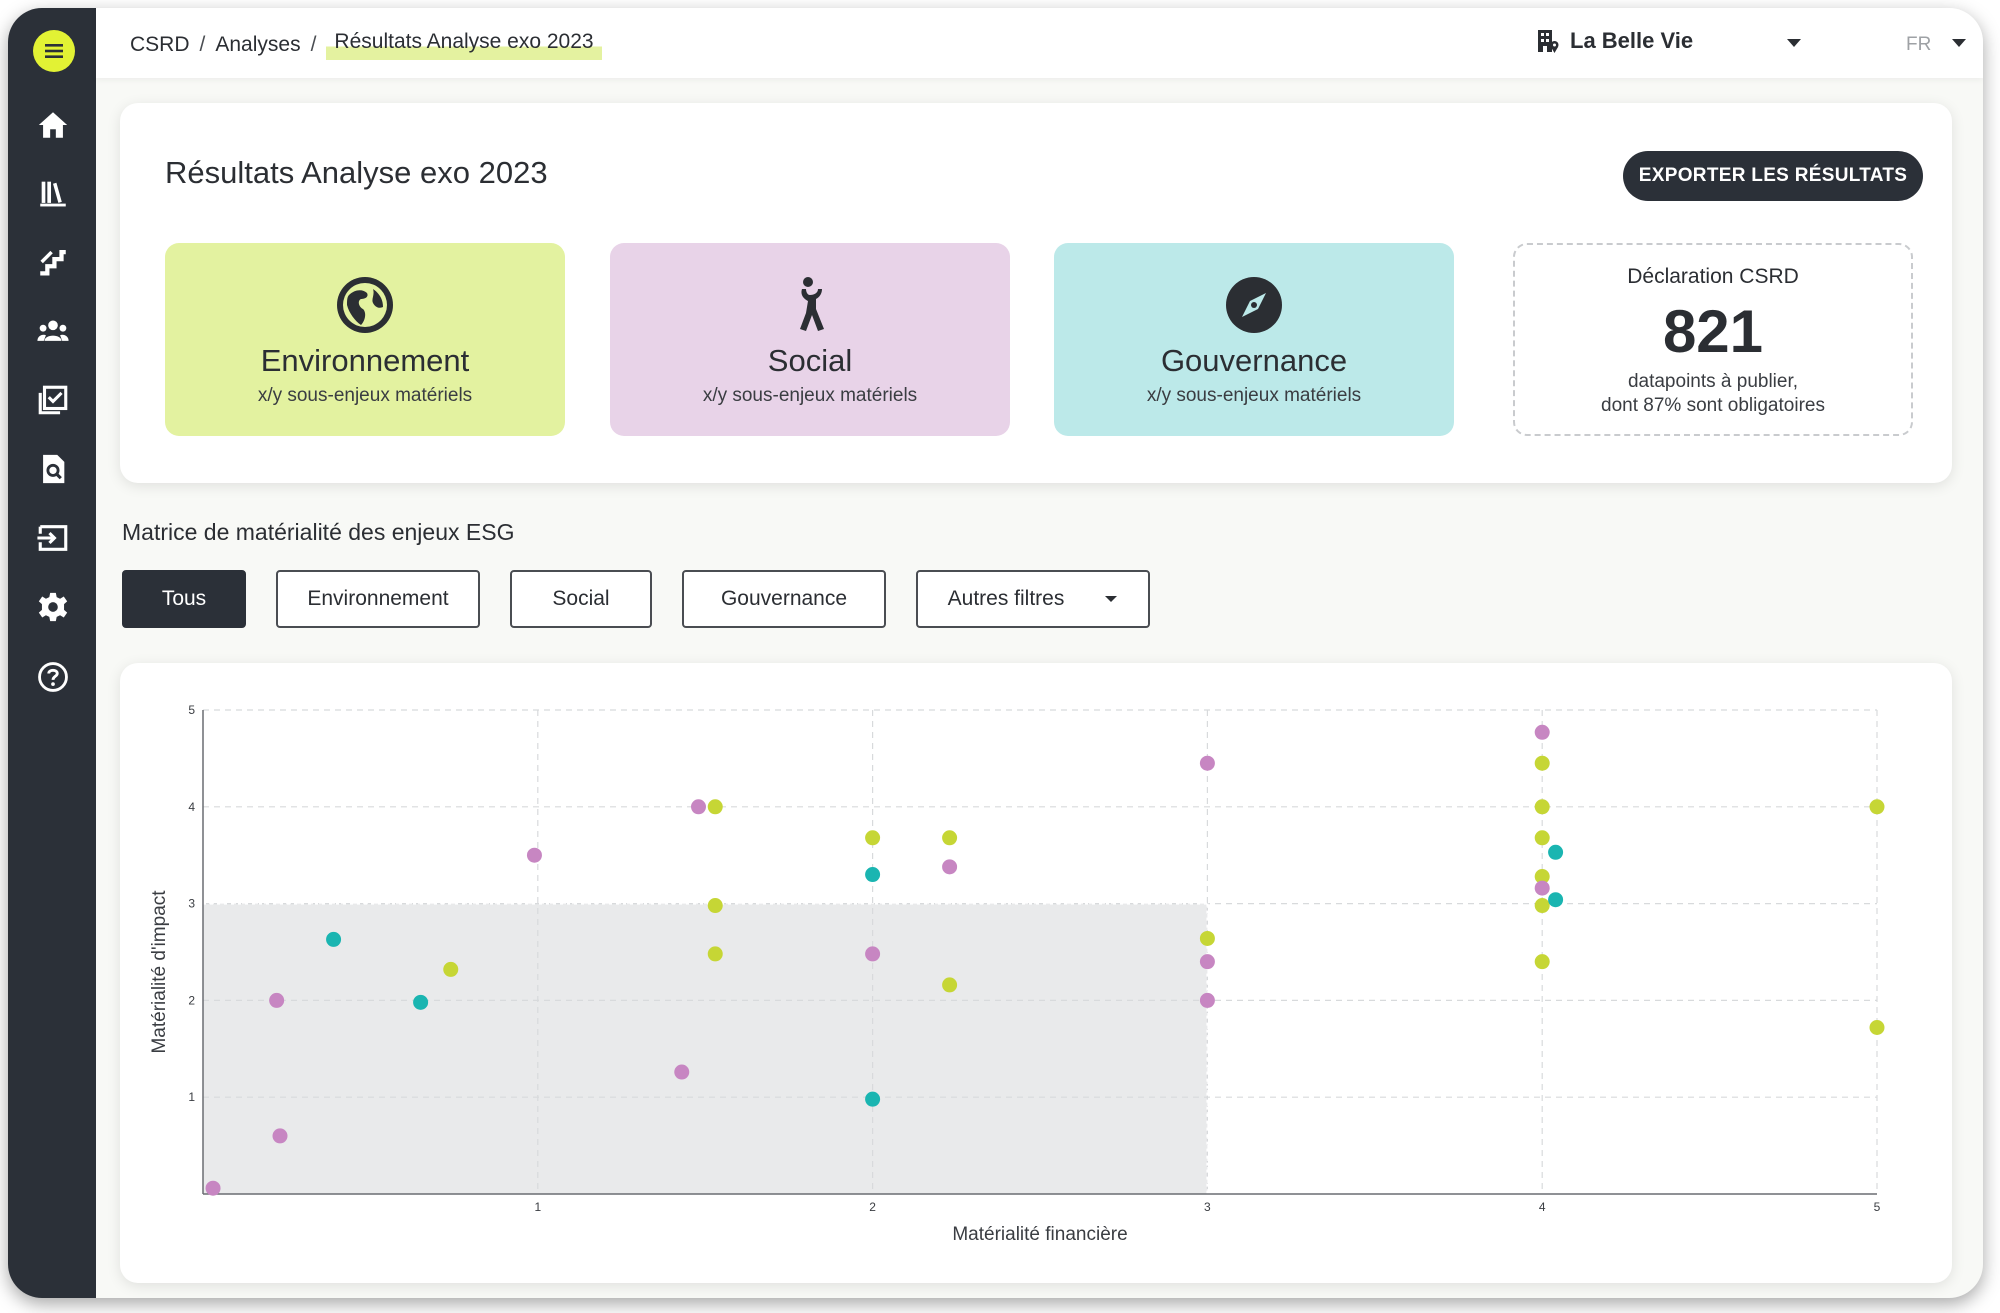  Describe the element at coordinates (356, 172) in the screenshot. I see `page-title: Résultats Analyse exo 2023` at that location.